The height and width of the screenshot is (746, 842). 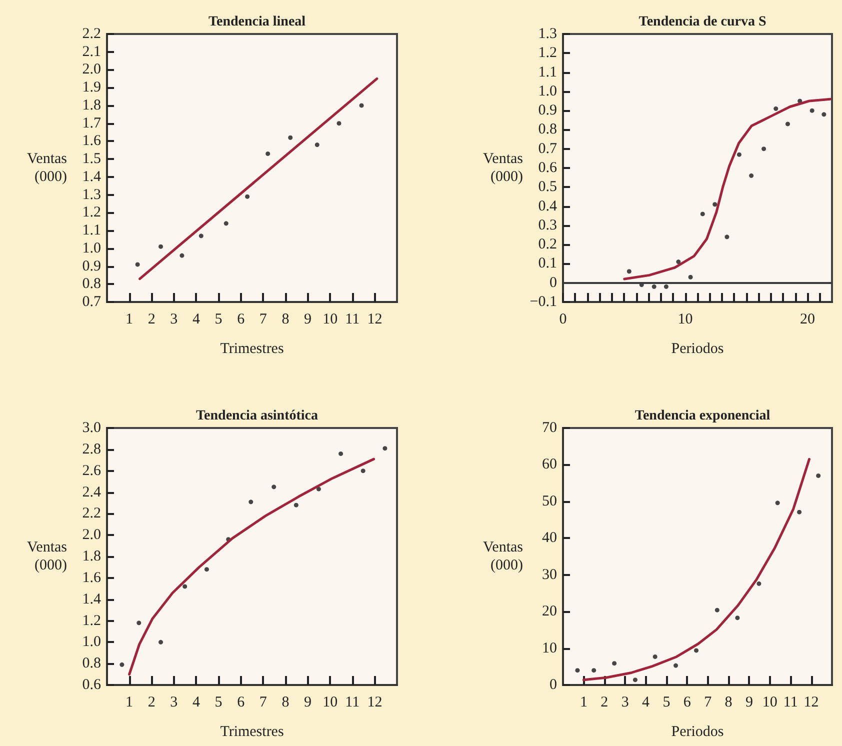 I want to click on line-series, so click(x=696, y=570).